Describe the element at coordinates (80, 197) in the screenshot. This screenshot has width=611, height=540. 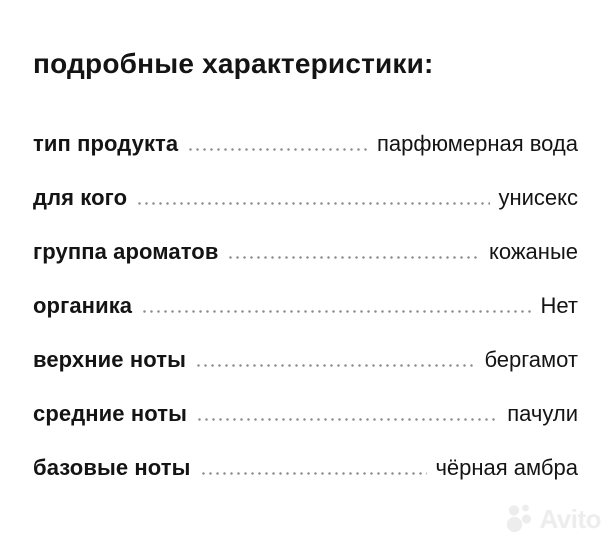
I see `characteristic-label: для кого` at that location.